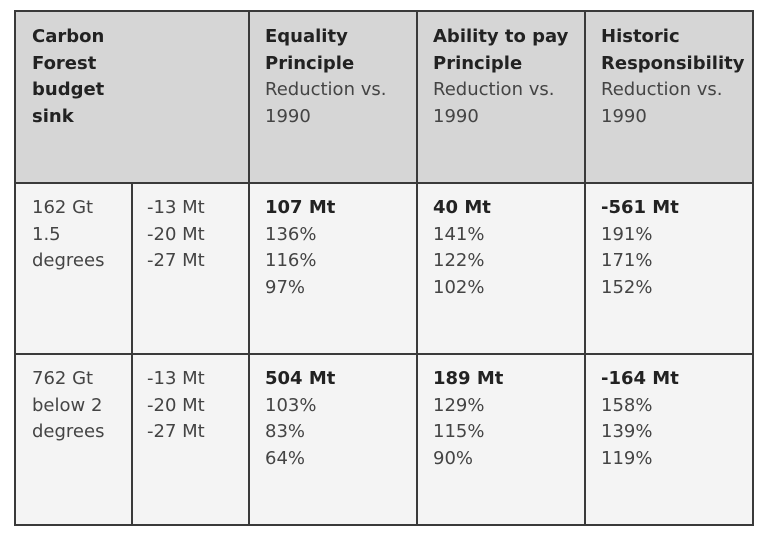  I want to click on row1-equality: 107 Mt 136% 116% 97%, so click(300, 248).